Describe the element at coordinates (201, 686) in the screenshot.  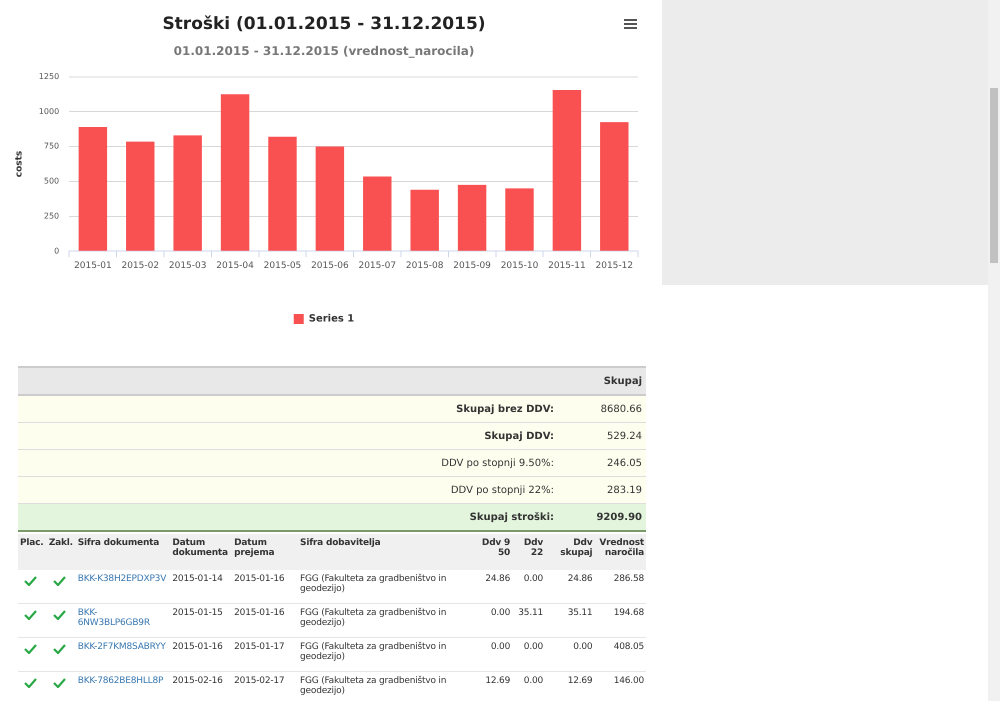
I see `text: 2015-02-16` at that location.